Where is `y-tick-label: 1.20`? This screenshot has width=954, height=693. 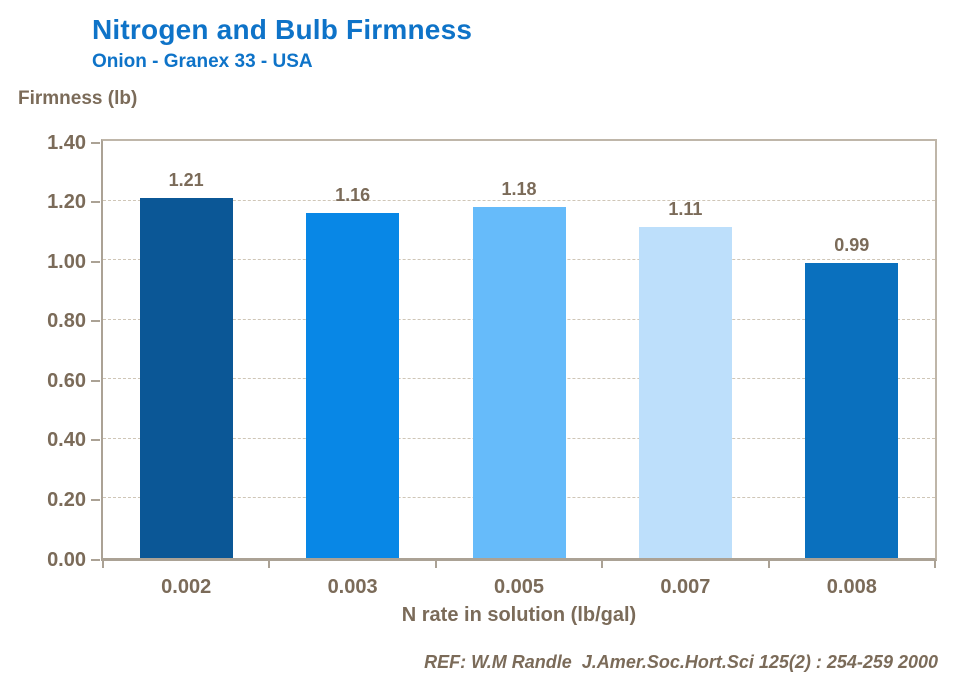
y-tick-label: 1.20 is located at coordinates (66, 202).